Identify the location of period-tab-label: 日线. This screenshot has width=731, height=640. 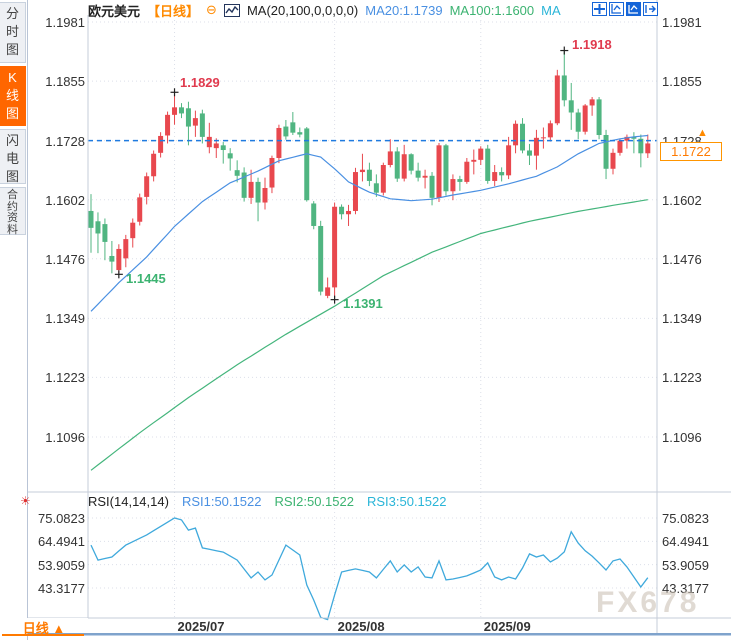
(35, 628).